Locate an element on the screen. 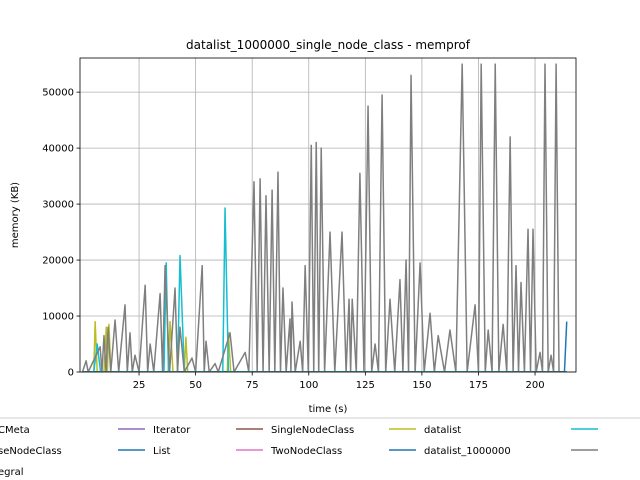 The image size is (640, 480). x-axis-label: time (s) is located at coordinates (328, 409).